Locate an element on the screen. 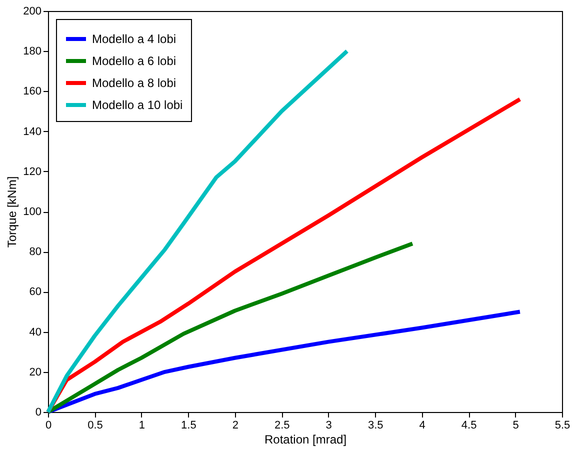 The image size is (584, 459). x-tick-label: 2.5 is located at coordinates (282, 426).